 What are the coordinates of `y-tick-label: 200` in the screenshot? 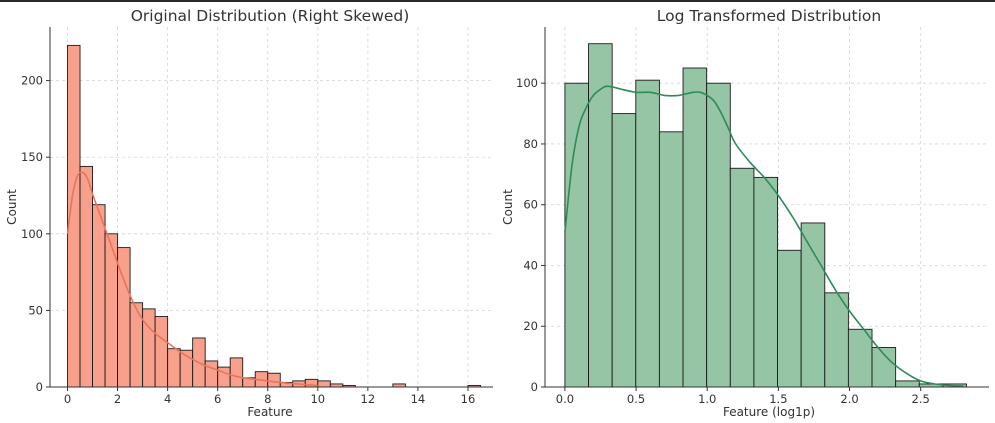 It's located at (32, 81).